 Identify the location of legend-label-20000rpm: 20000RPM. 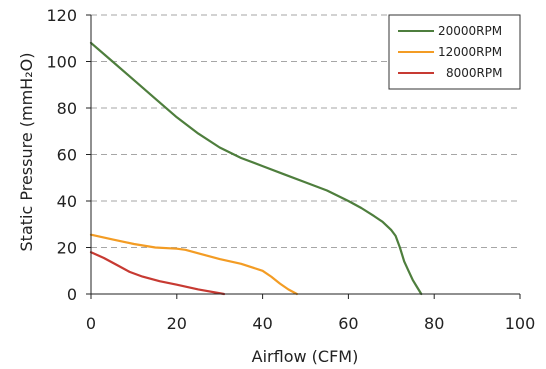
(470, 31).